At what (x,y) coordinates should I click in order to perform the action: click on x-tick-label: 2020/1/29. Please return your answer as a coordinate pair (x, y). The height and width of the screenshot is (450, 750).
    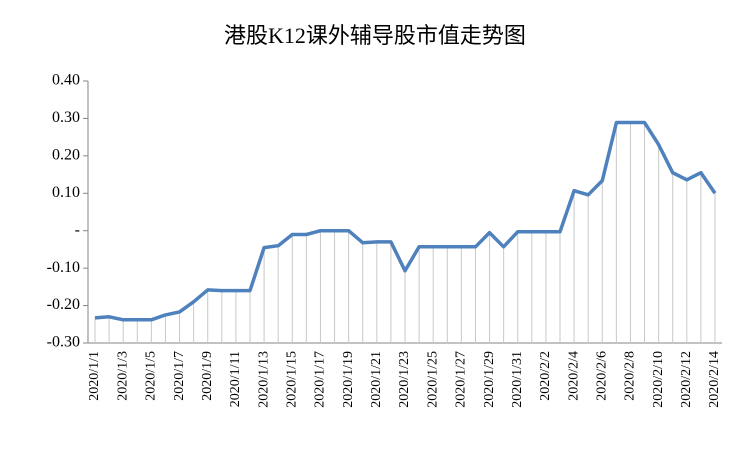
    Looking at the image, I should click on (489, 379).